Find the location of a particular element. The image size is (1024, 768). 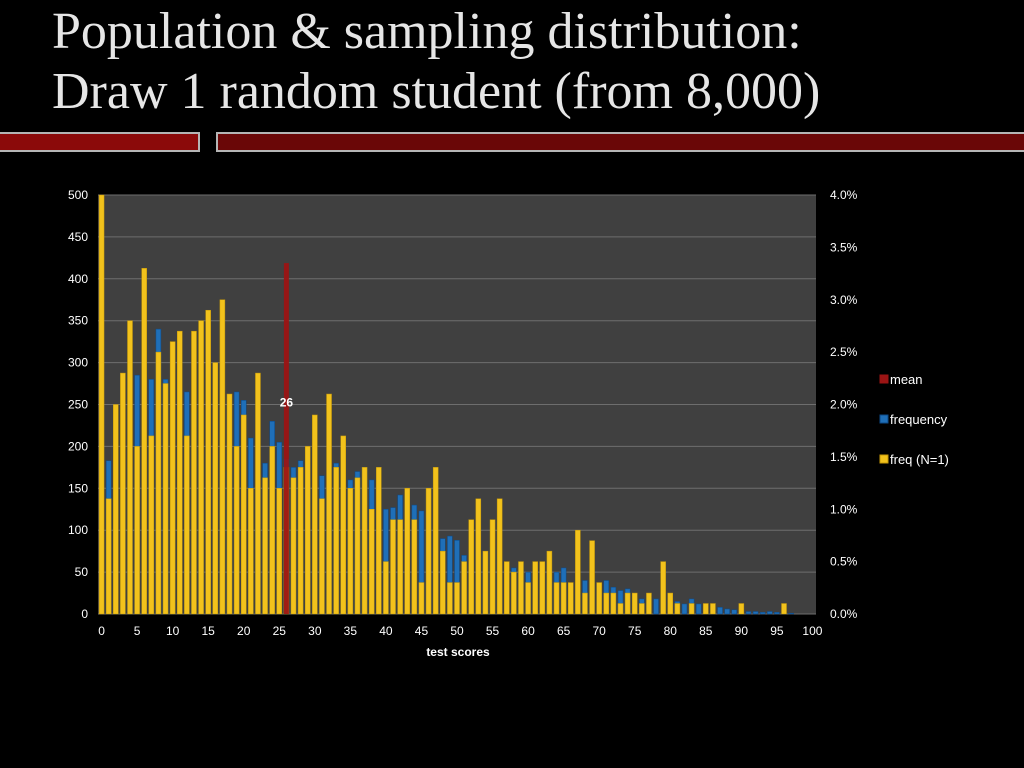

y-left-tick-label: 250 is located at coordinates (78, 405).